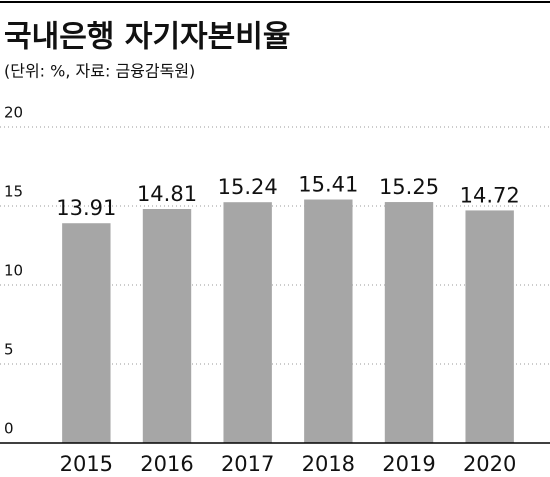 The height and width of the screenshot is (477, 550). Describe the element at coordinates (9, 350) in the screenshot. I see `y-tick-label: 5` at that location.